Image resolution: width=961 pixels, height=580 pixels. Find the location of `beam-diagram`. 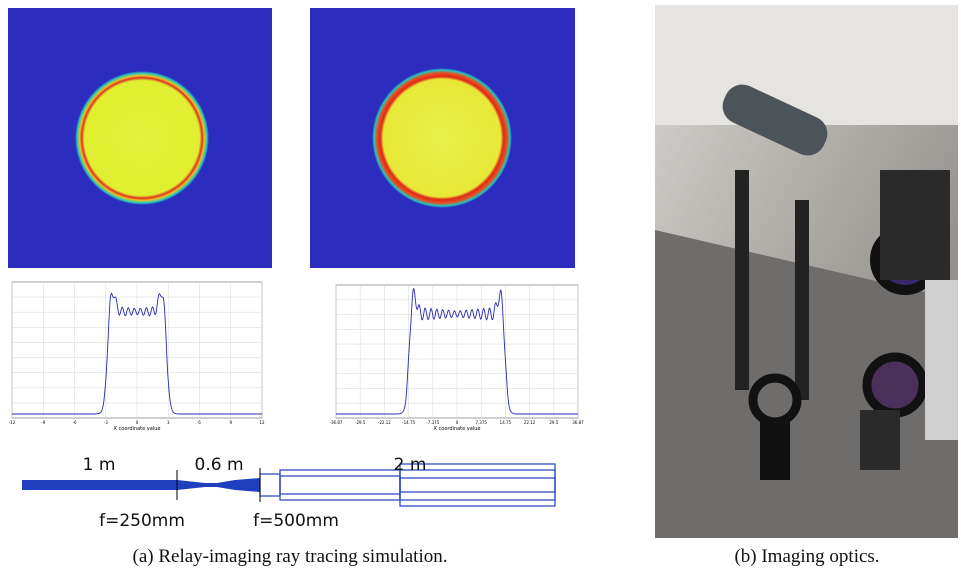

beam-diagram is located at coordinates (289, 485).